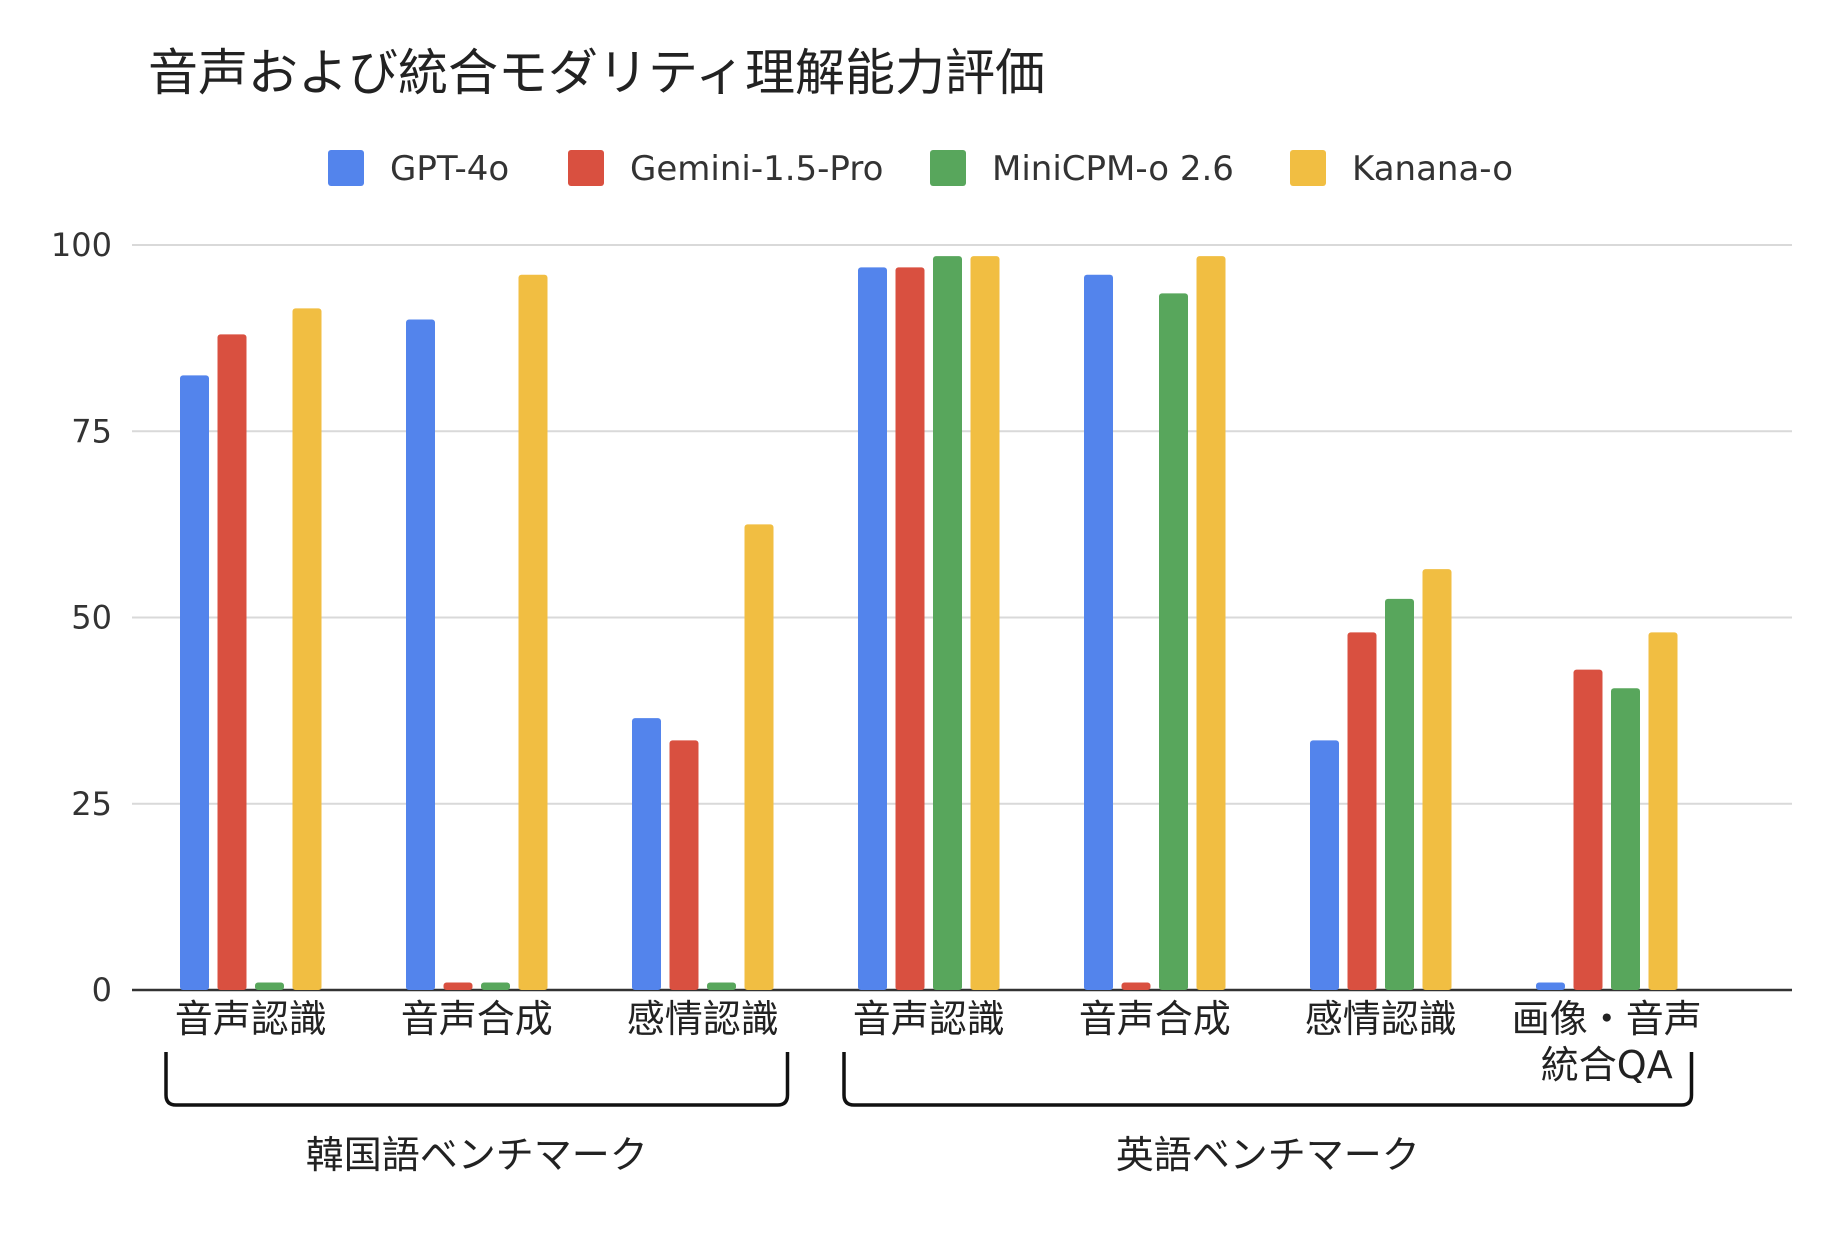 This screenshot has width=1832, height=1242. Describe the element at coordinates (194, 682) in the screenshot. I see `bar-s1-c1` at that location.